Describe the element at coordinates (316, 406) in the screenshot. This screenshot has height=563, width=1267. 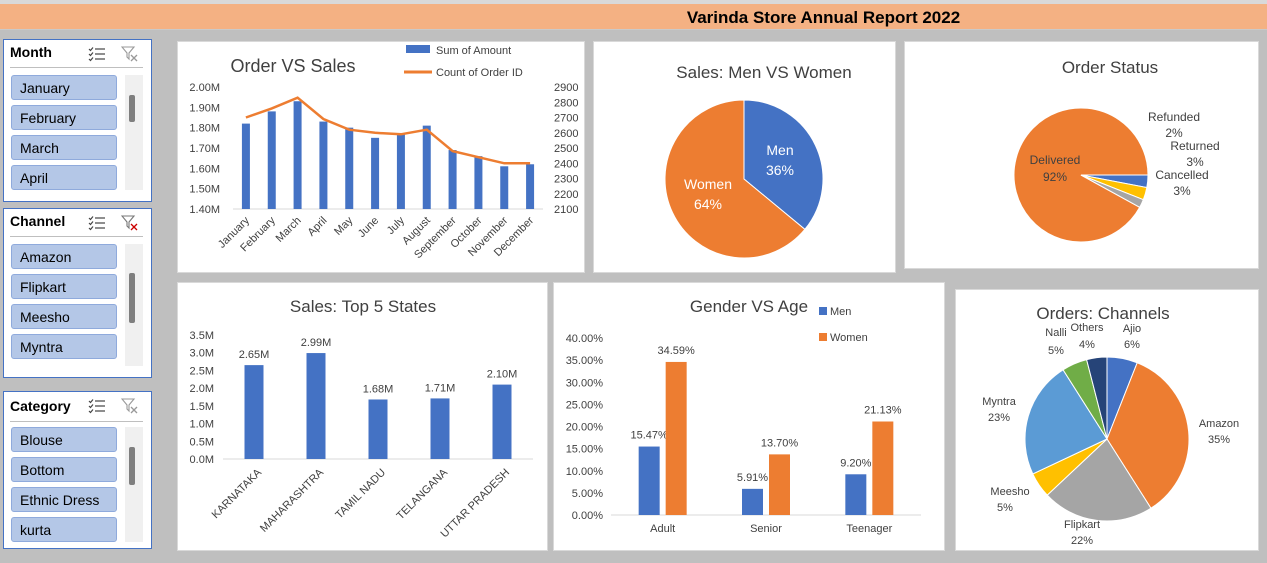
I see `bar-maharashtra` at that location.